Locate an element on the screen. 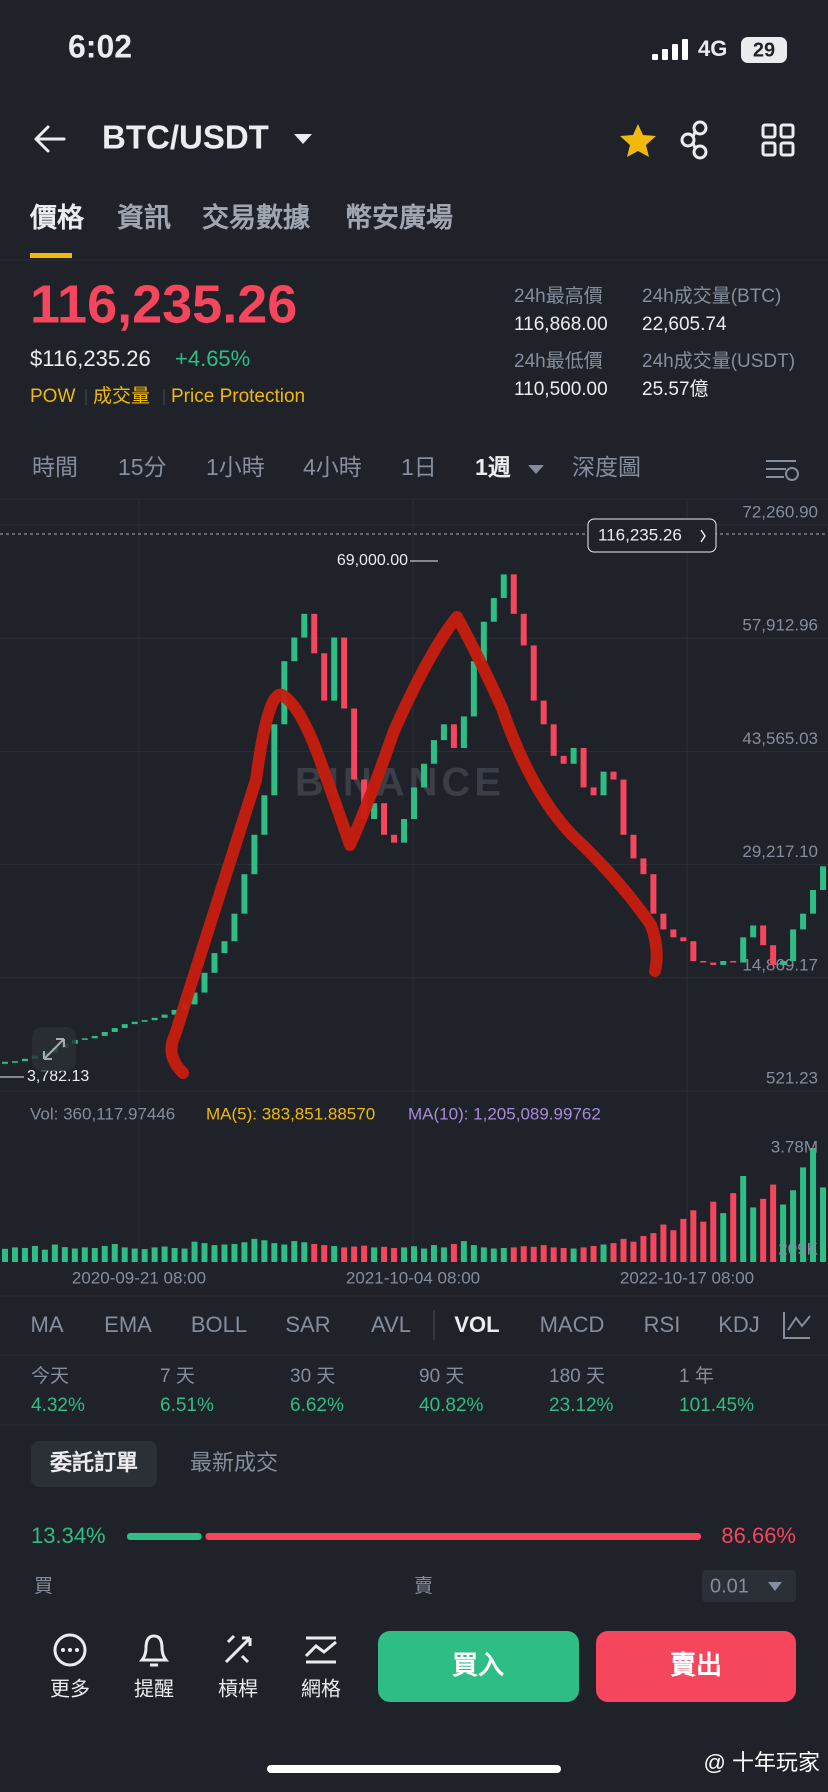 Image resolution: width=828 pixels, height=1792 pixels. x-tick-label: 2020-09-21 08:00 is located at coordinates (139, 1277).